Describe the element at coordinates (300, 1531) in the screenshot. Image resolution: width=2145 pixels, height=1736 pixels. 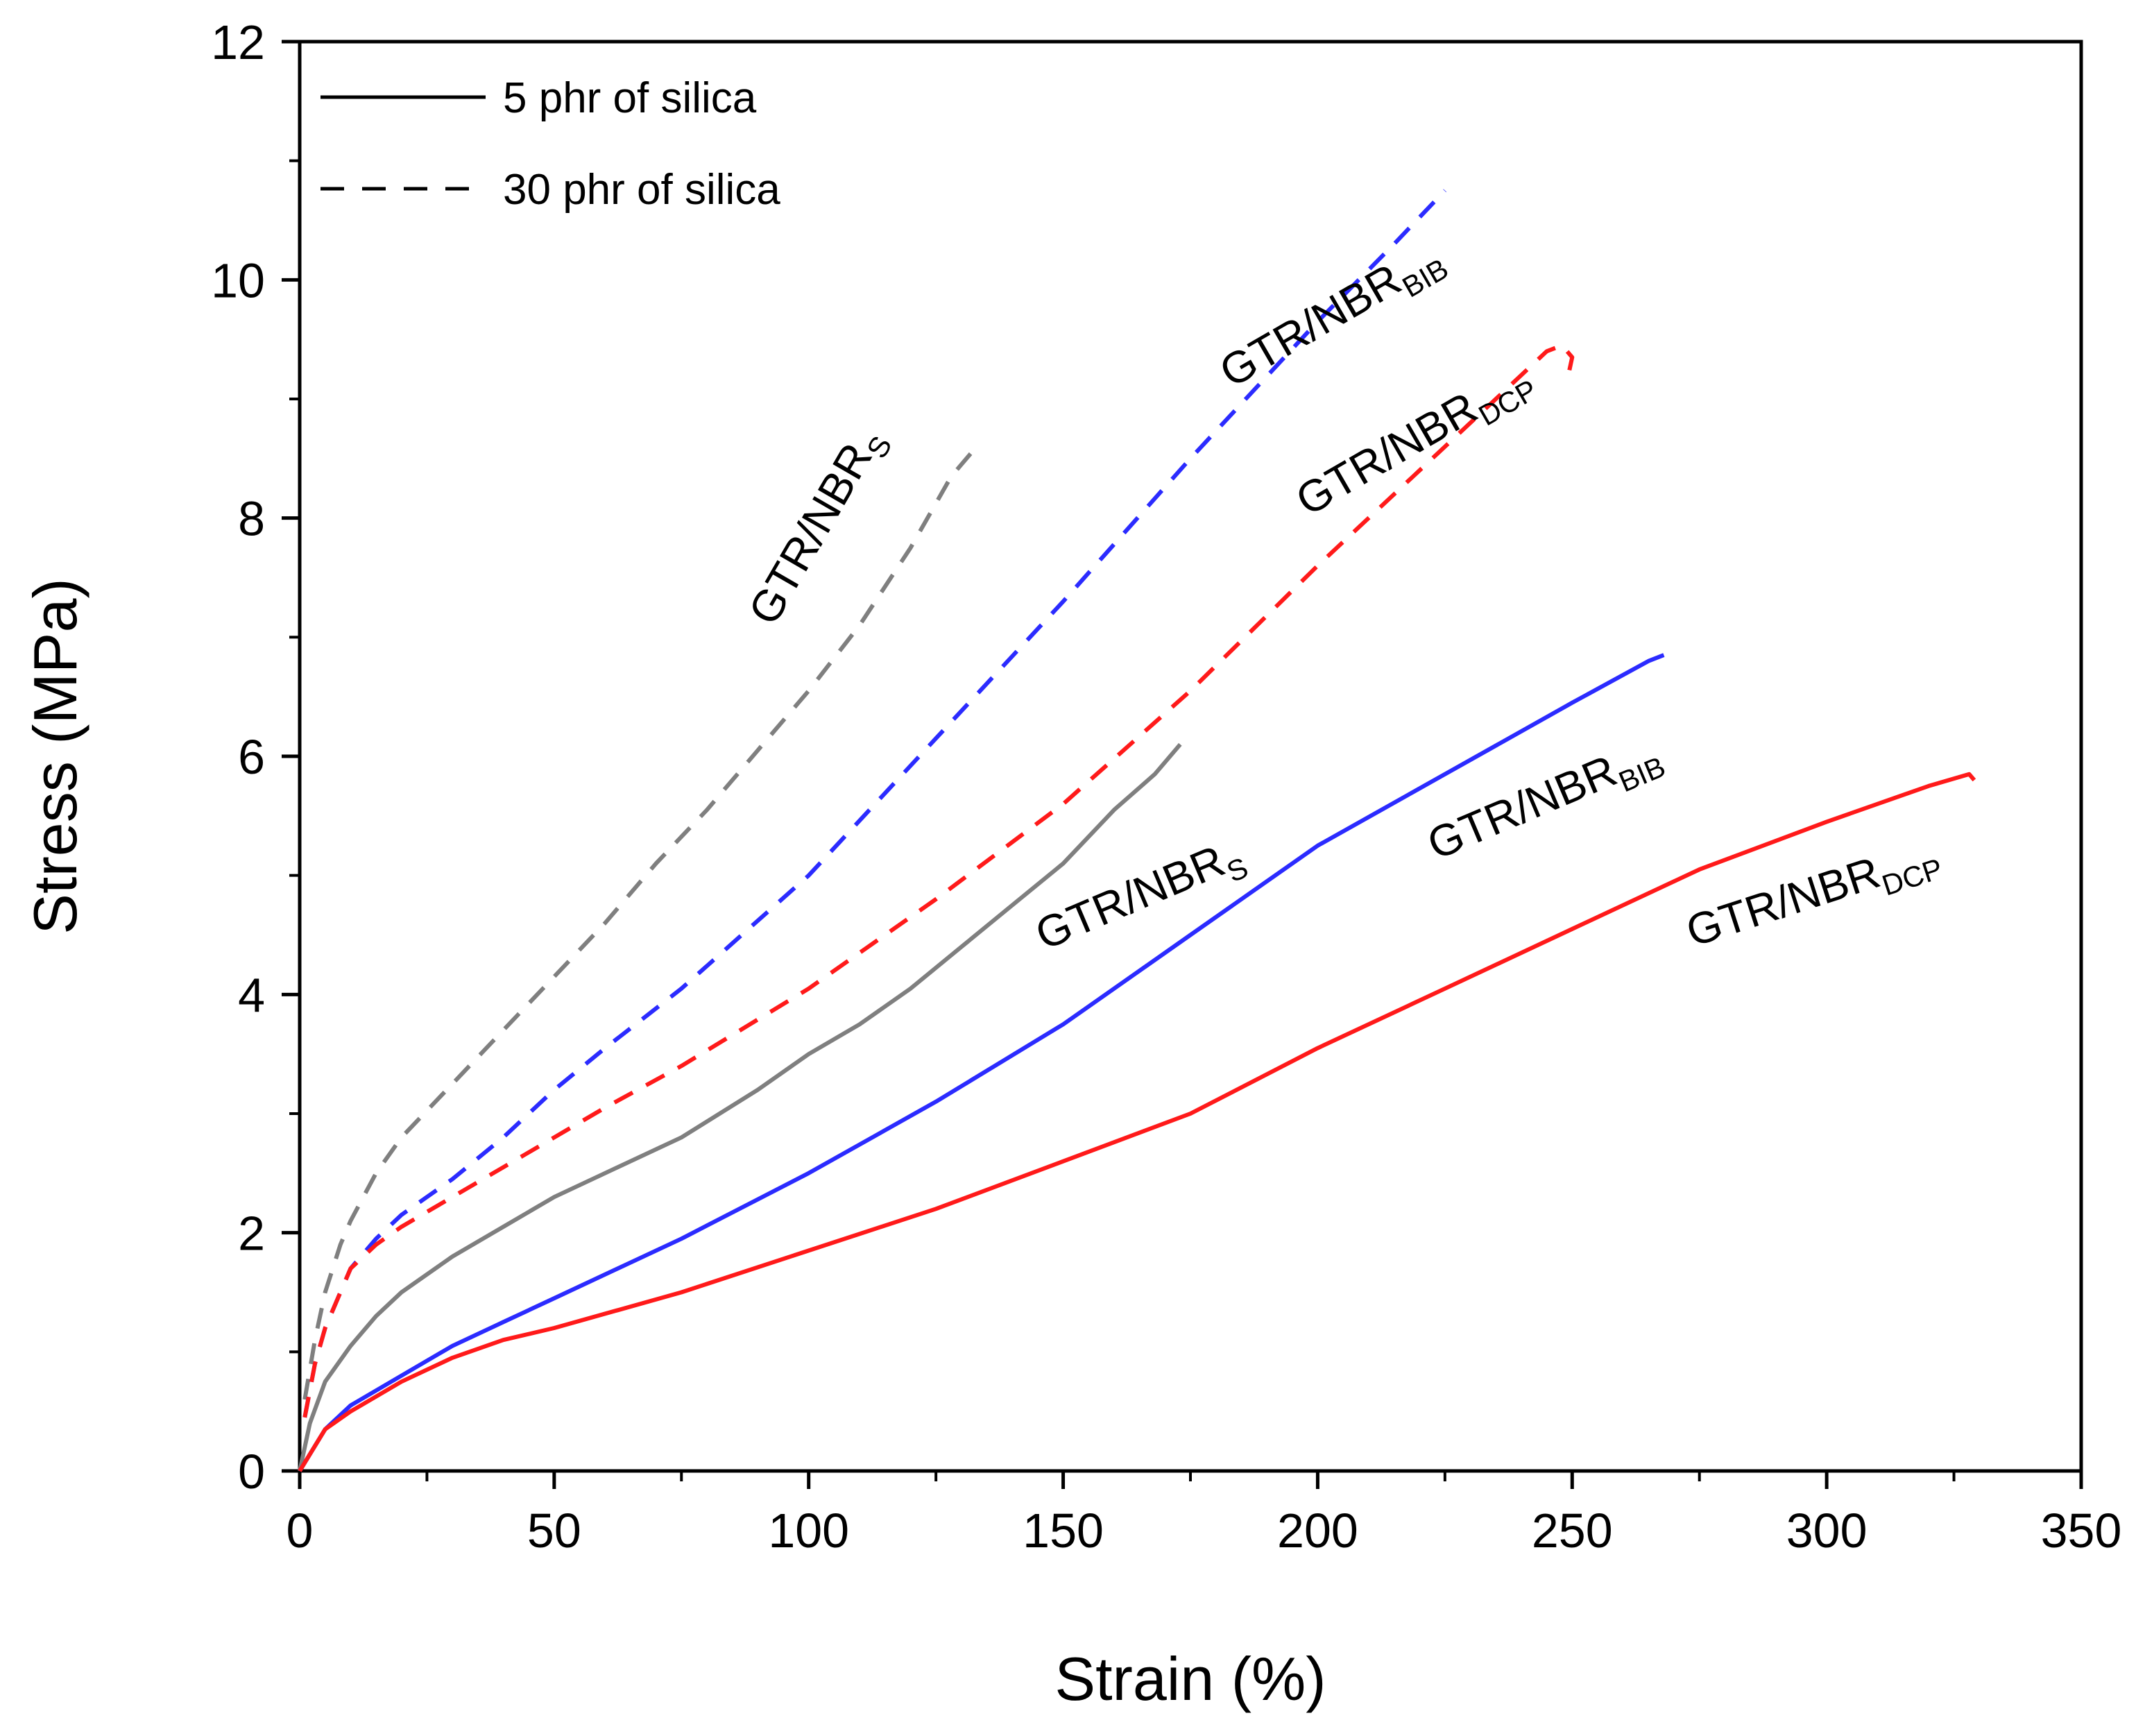
I see `x-tick-label: 0` at that location.